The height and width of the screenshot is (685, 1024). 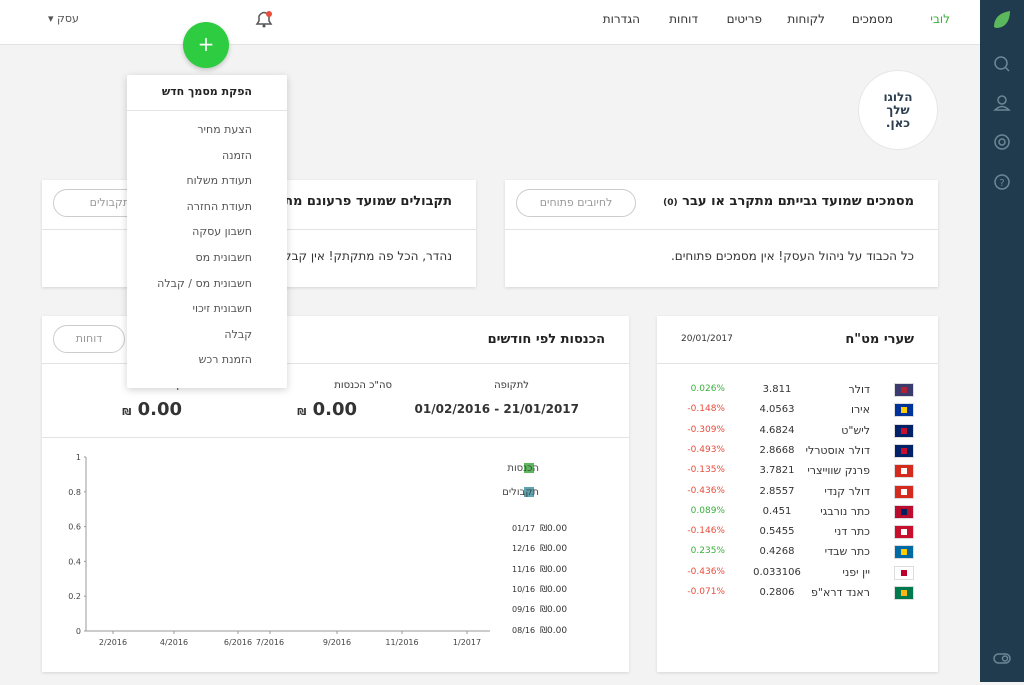 I want to click on settings-icon, so click(x=1002, y=142).